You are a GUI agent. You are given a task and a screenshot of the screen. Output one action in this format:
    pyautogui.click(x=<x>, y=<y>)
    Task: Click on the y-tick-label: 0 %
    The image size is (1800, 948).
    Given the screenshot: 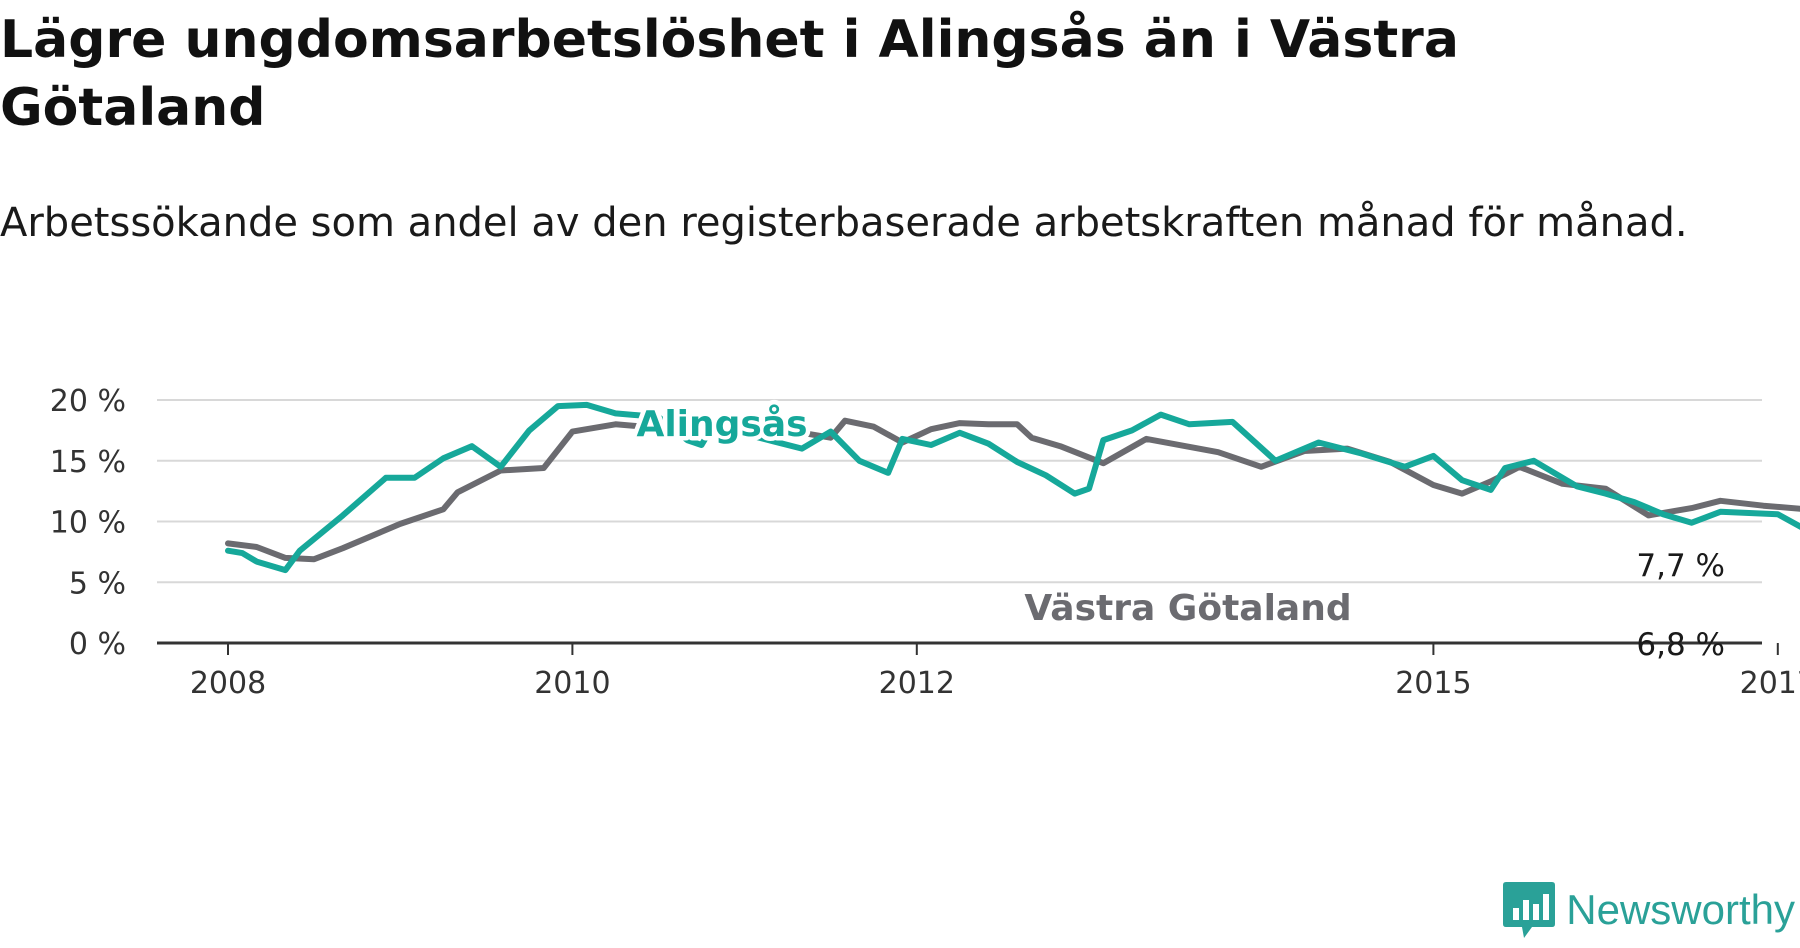 What is the action you would take?
    pyautogui.click(x=97, y=644)
    